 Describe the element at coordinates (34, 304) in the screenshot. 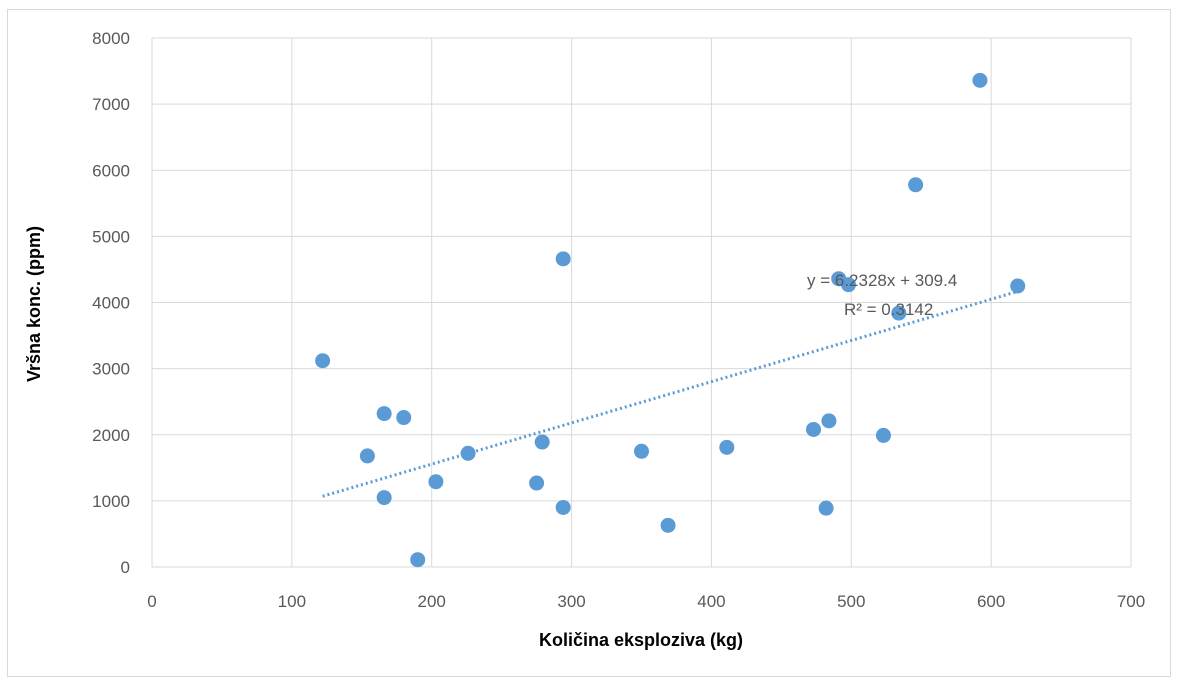

I see `y-axis-title: Vršna konc. (ppm)` at that location.